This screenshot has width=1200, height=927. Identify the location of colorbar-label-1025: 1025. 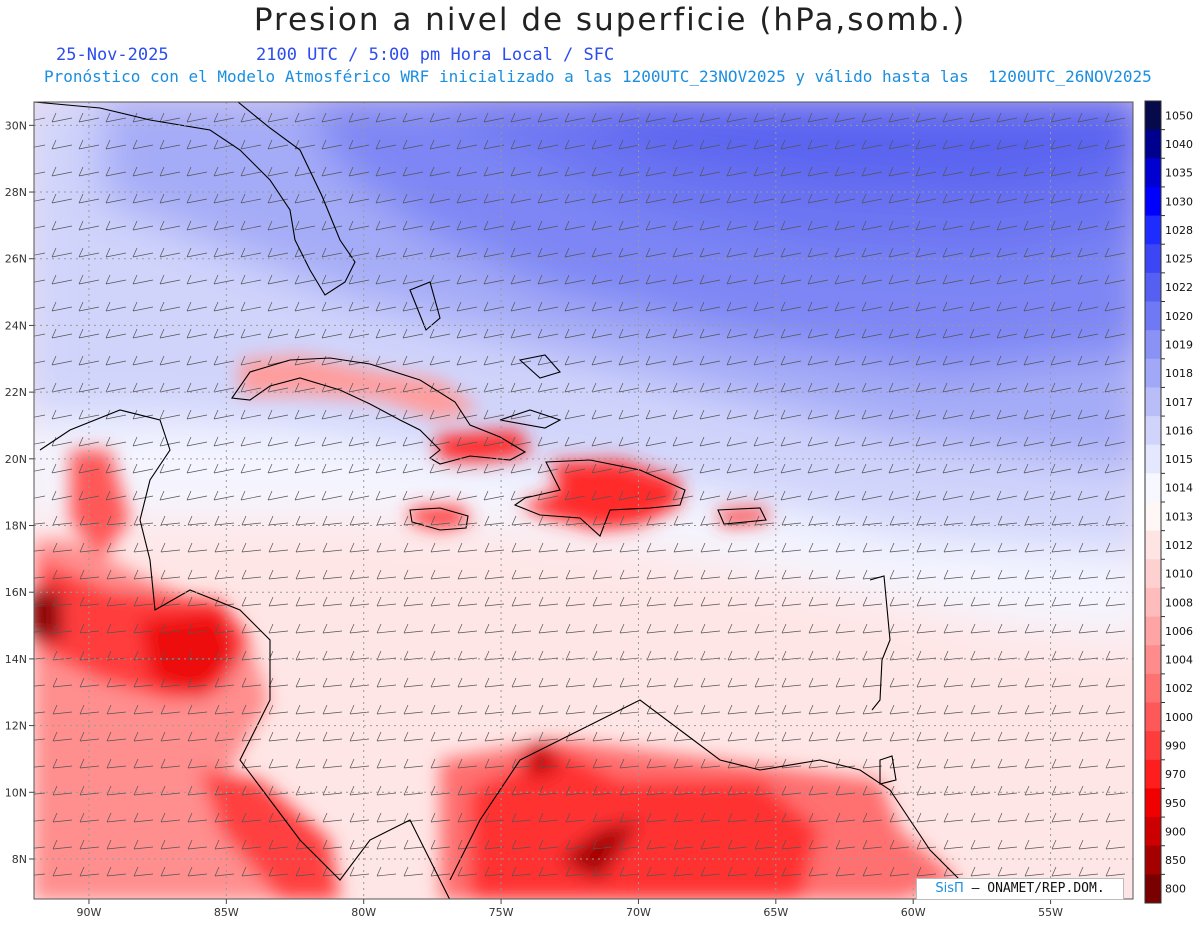
(1179, 259).